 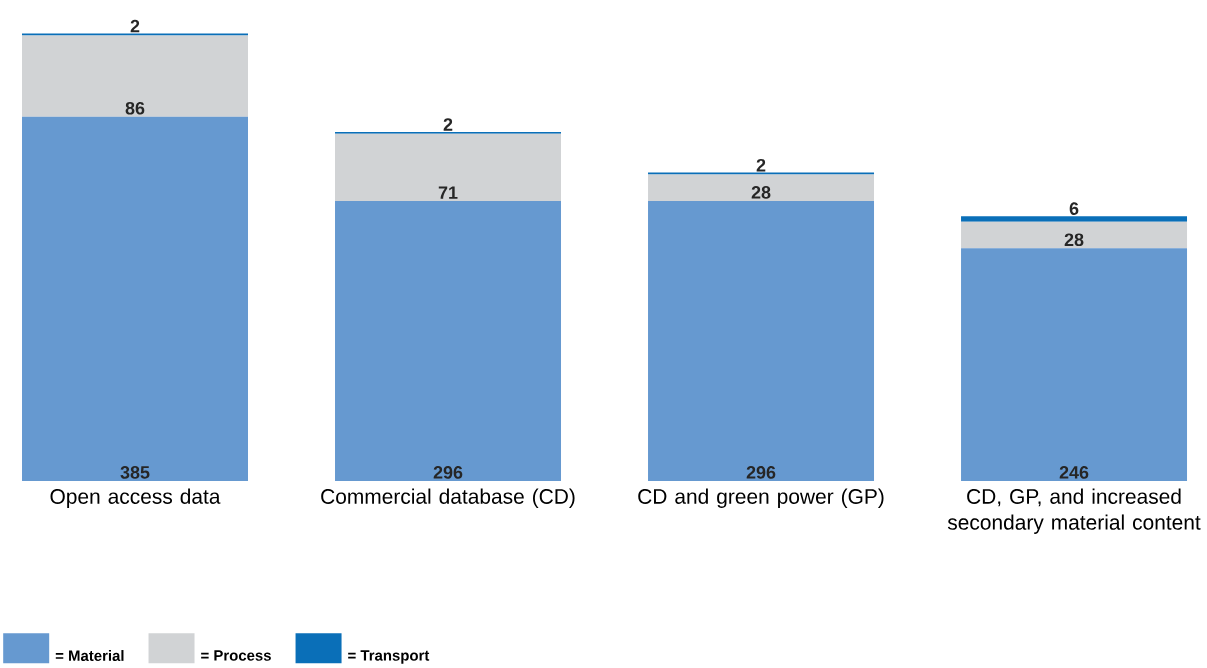 What do you see at coordinates (135, 472) in the screenshot?
I see `data-label: 385` at bounding box center [135, 472].